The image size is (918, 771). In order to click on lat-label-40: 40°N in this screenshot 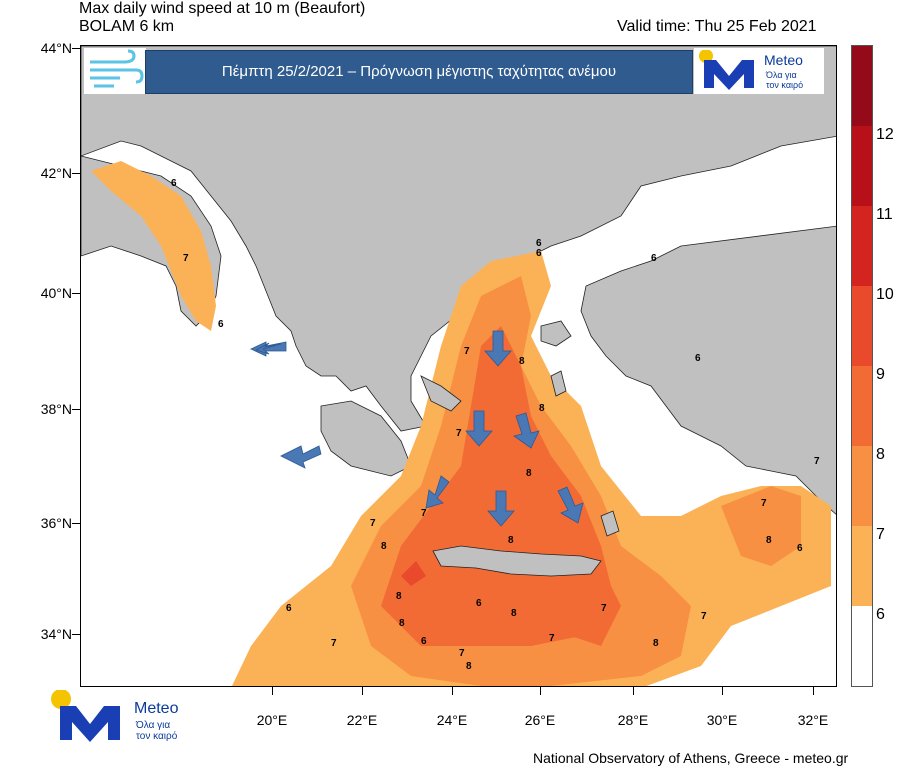, I will do `click(56, 293)`.